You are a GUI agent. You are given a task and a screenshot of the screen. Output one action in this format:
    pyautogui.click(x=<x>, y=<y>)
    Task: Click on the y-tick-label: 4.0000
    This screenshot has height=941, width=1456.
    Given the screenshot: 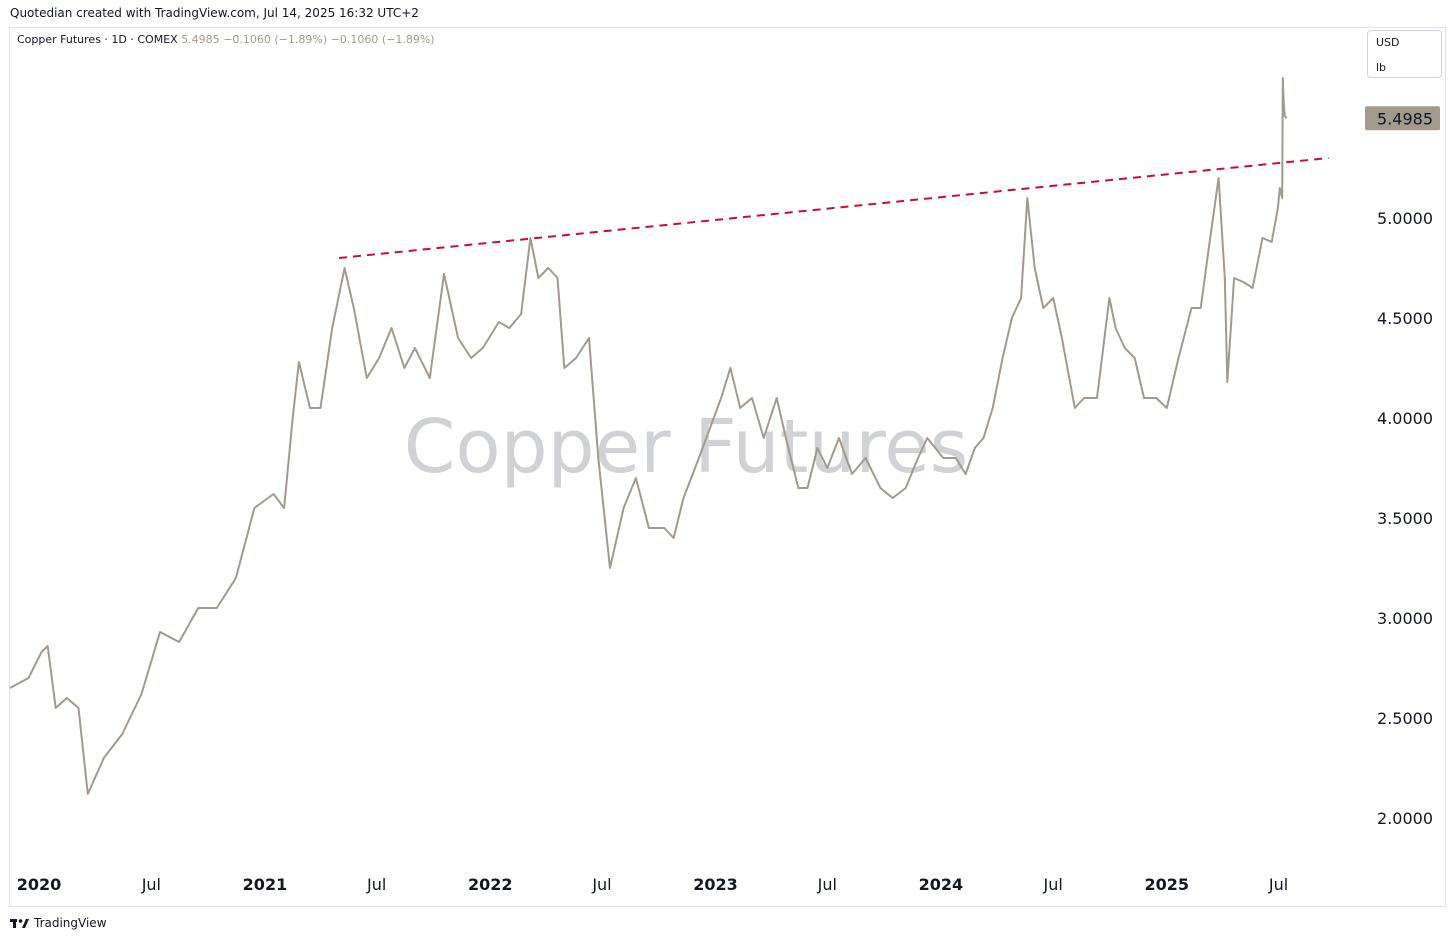 What is the action you would take?
    pyautogui.click(x=1405, y=418)
    